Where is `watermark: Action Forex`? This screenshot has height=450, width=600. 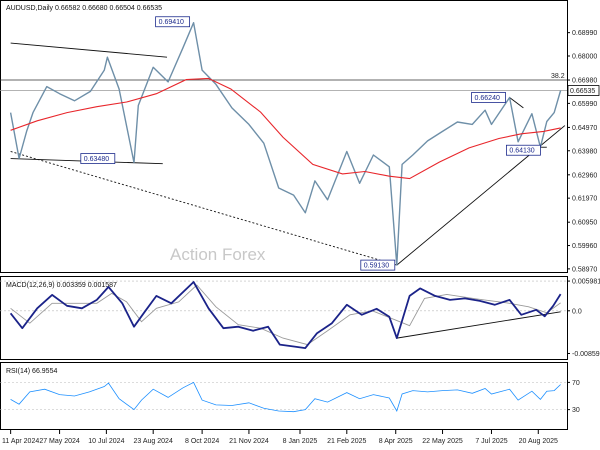
watermark: Action Forex is located at coordinates (218, 254).